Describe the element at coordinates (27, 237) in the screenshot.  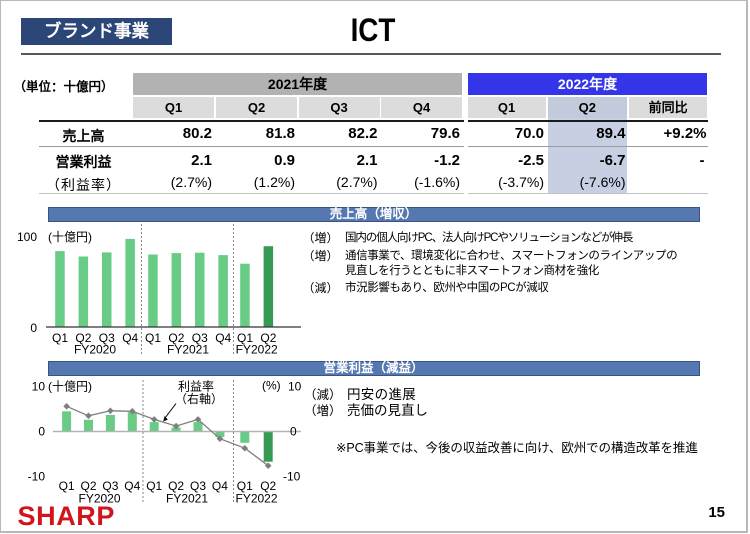
I see `svg-text: 100` at that location.